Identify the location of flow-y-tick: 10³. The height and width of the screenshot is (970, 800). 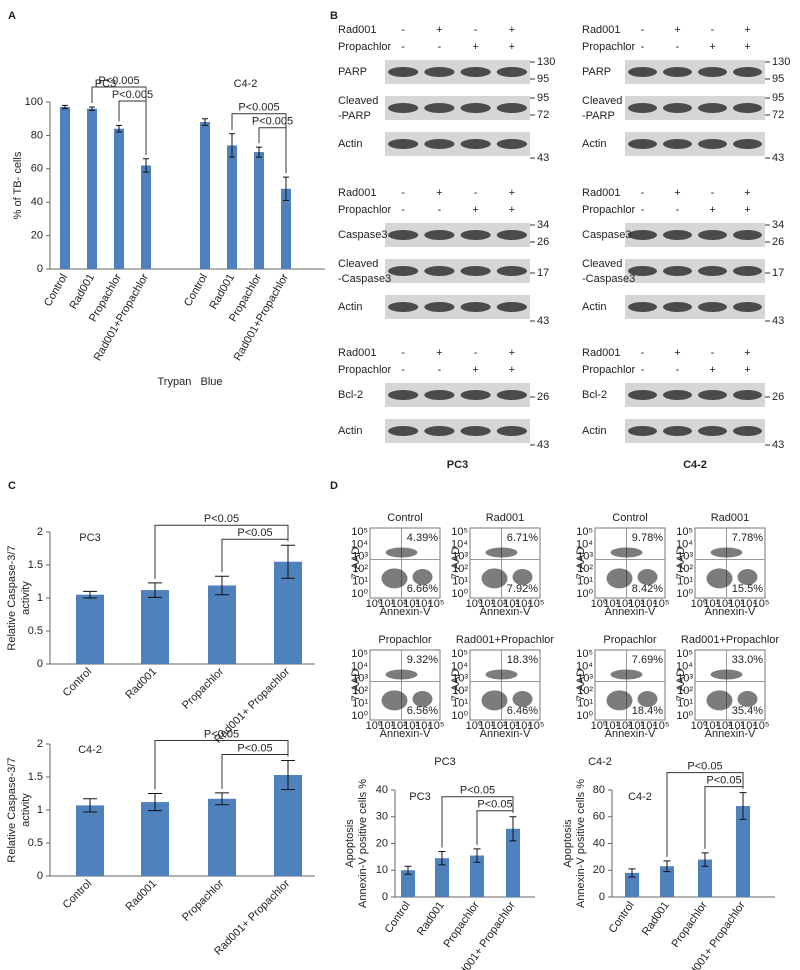
(685, 679).